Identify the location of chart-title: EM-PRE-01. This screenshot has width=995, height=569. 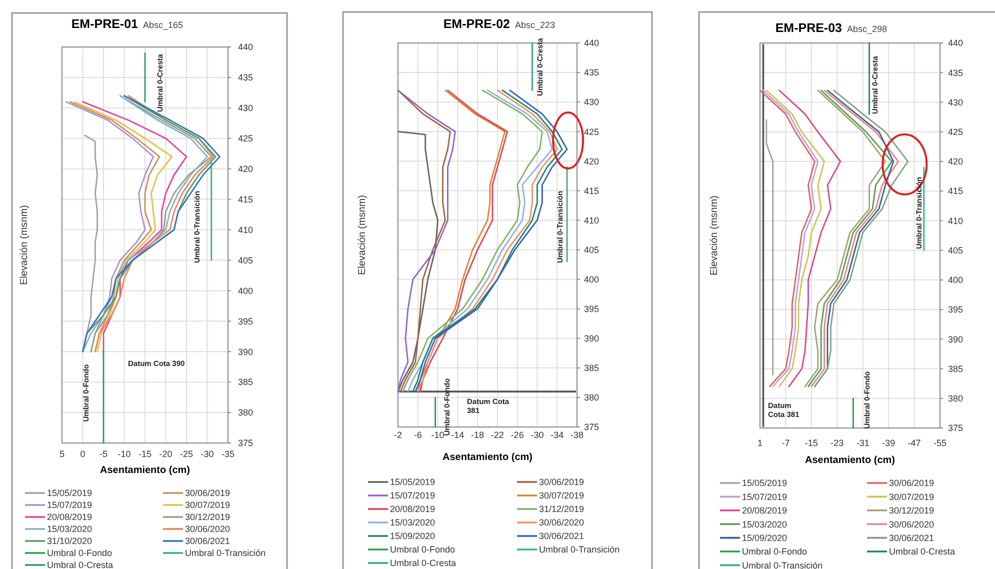
(104, 24).